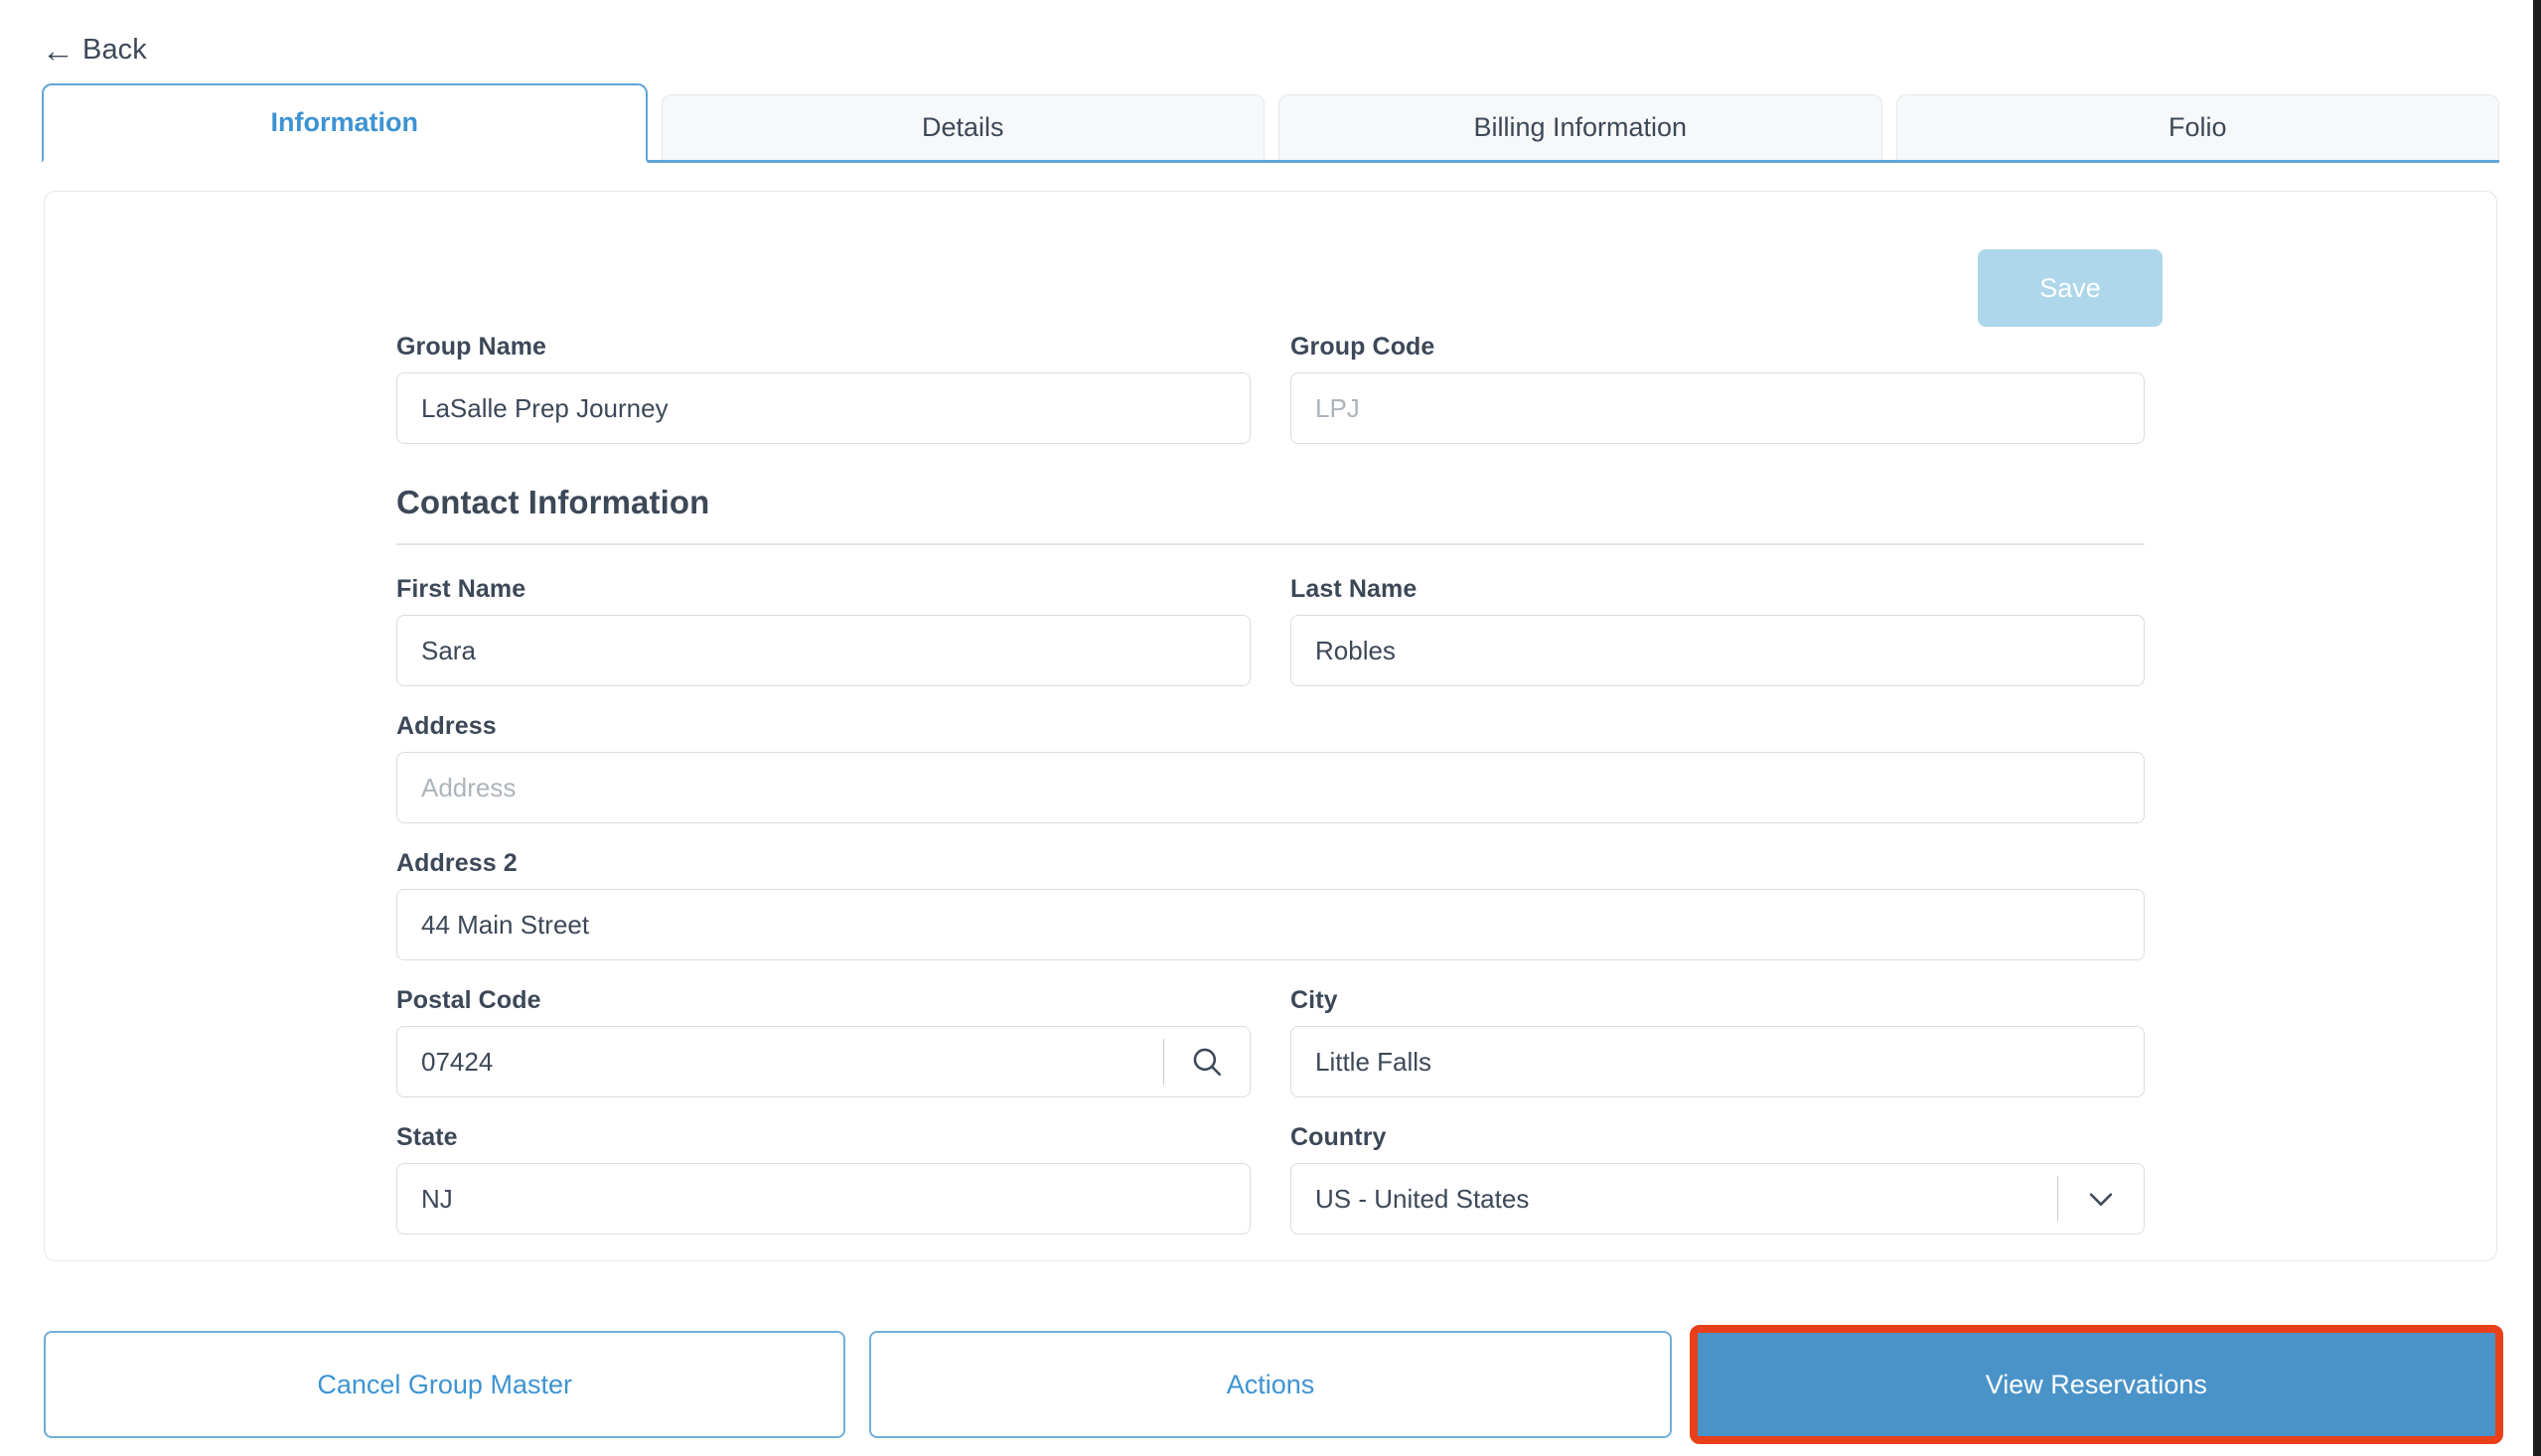  I want to click on group-name-label: Group Name, so click(471, 347).